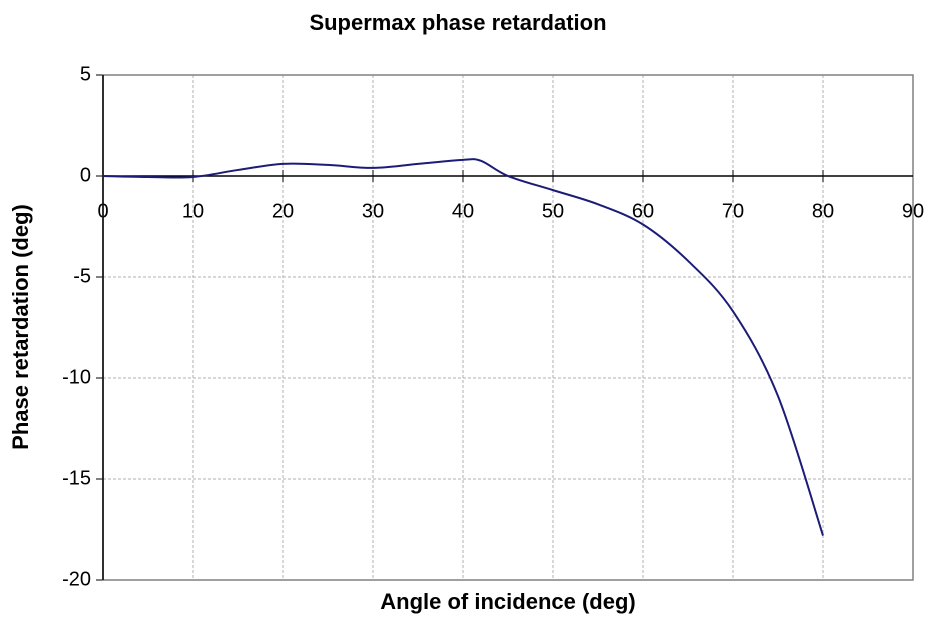  What do you see at coordinates (463, 211) in the screenshot?
I see `x-tick-label: 40` at bounding box center [463, 211].